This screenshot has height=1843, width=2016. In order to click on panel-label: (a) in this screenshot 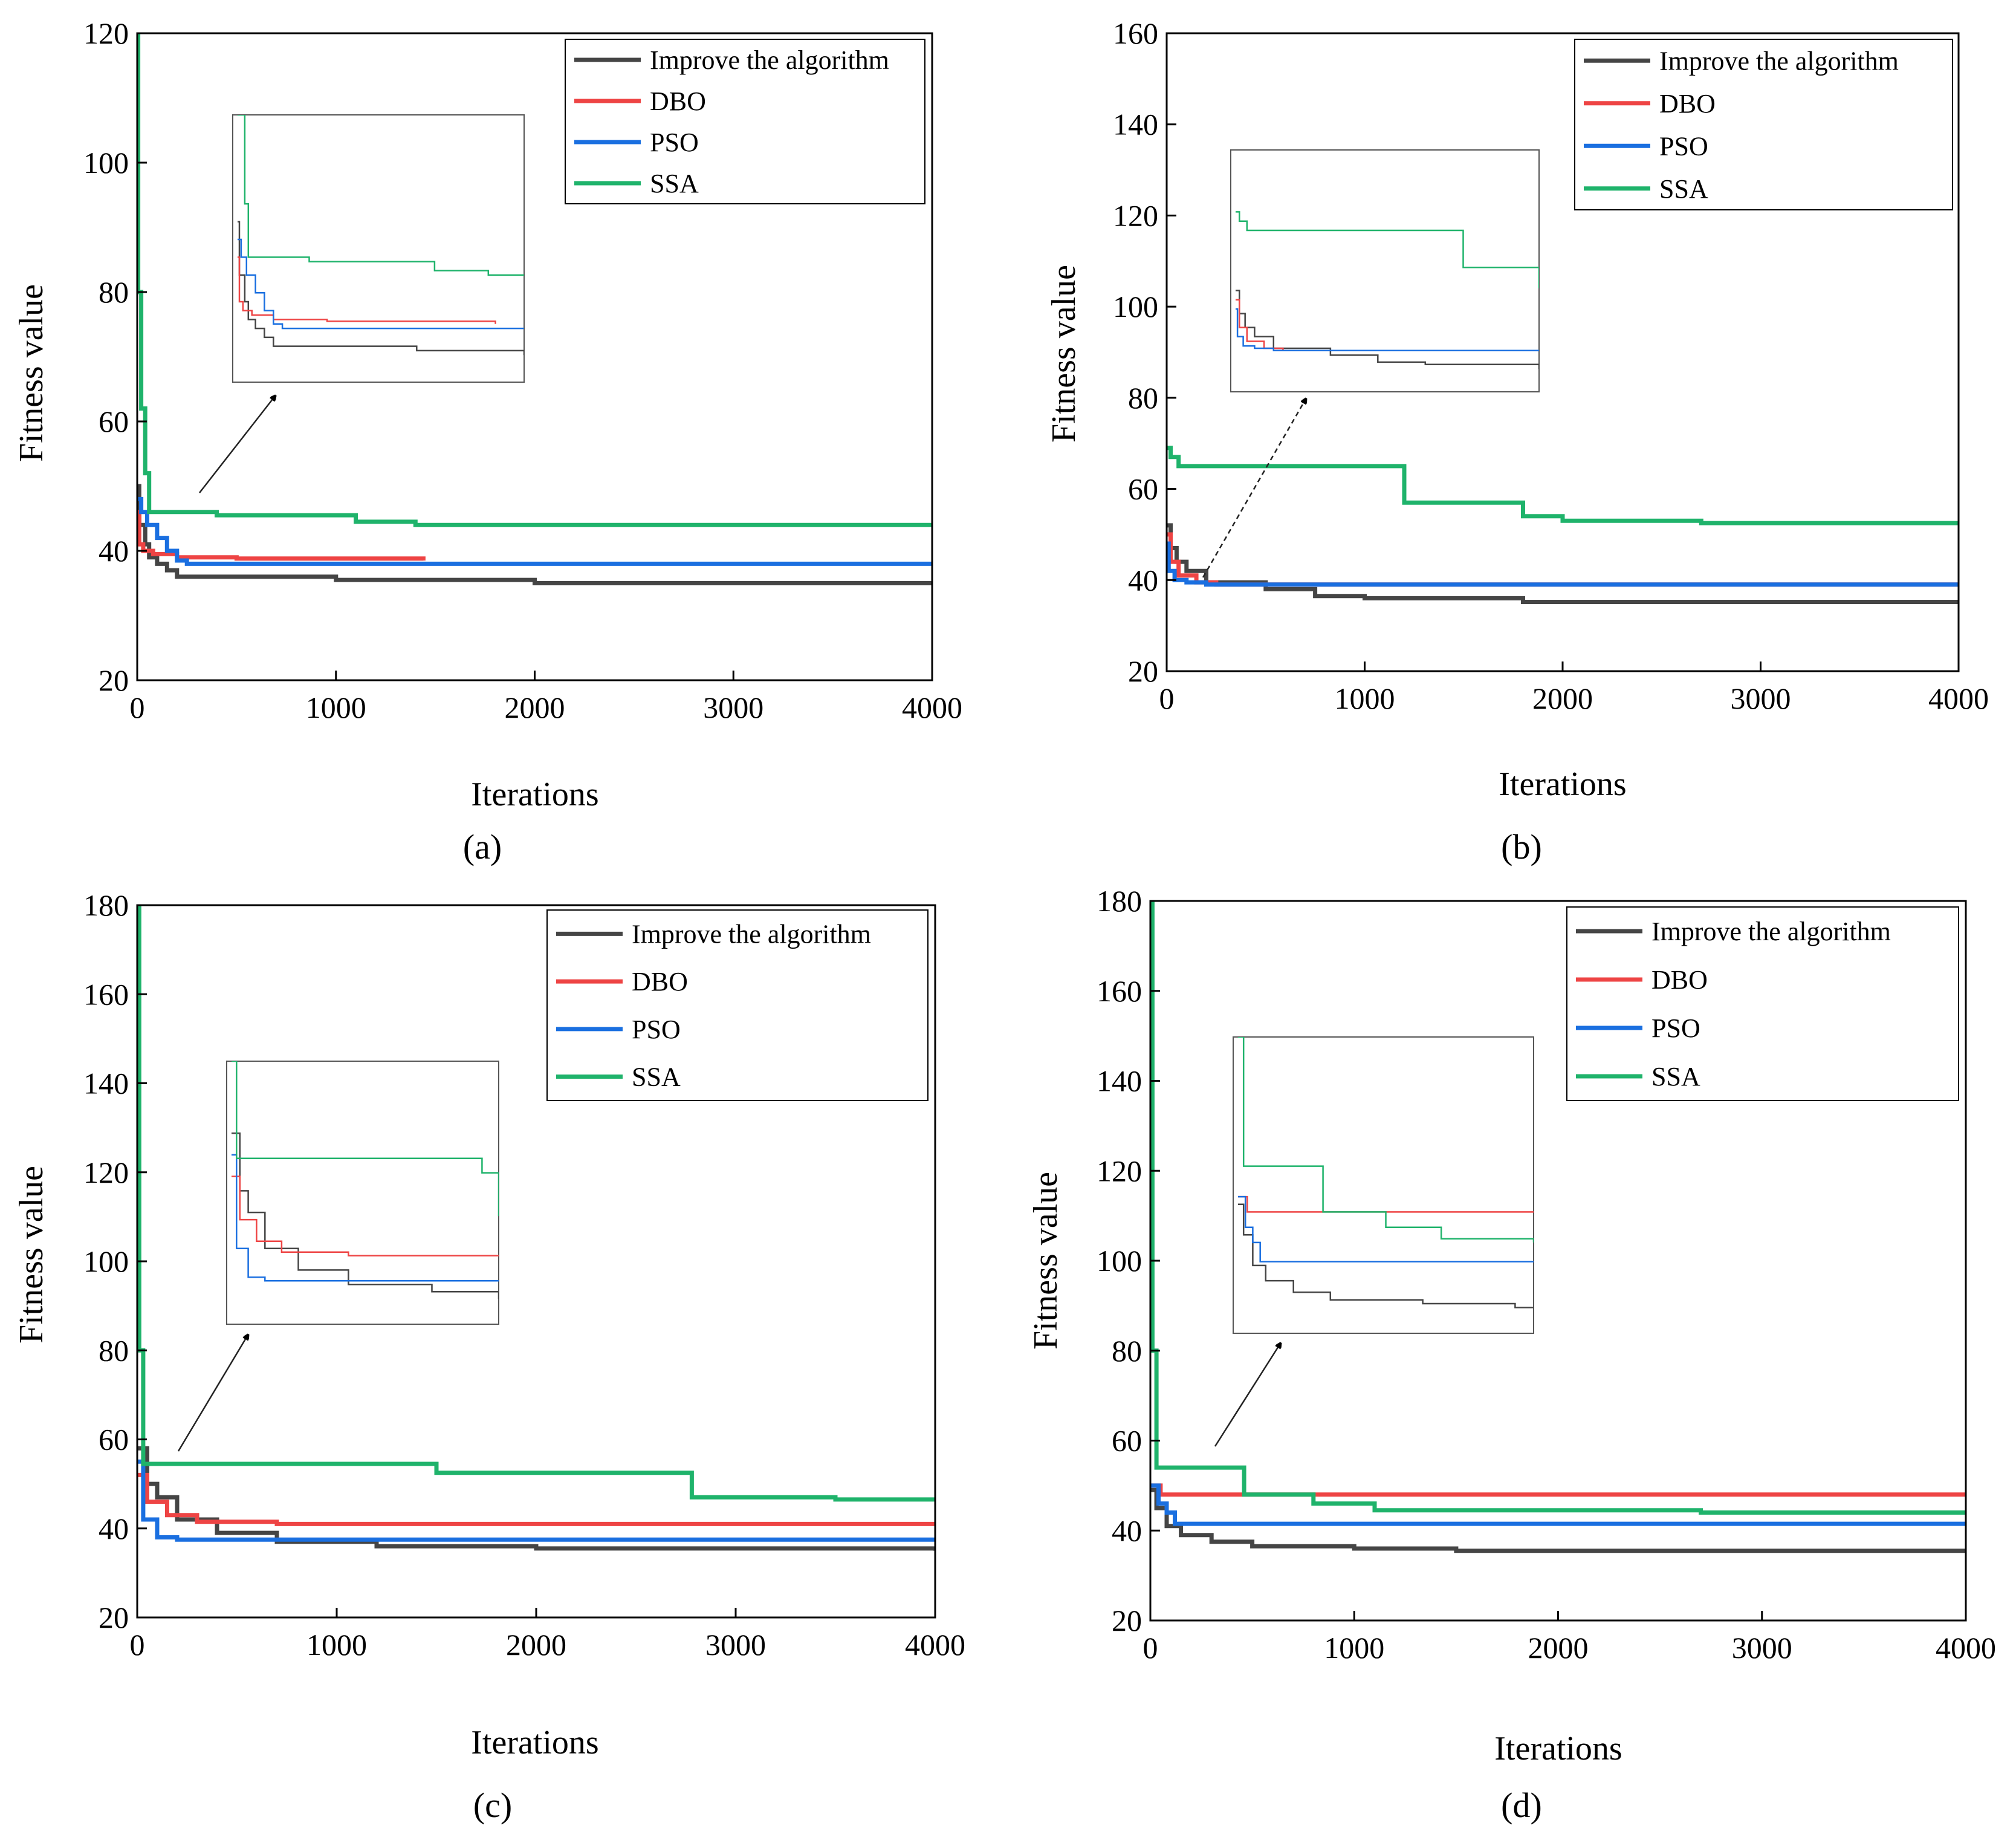, I will do `click(482, 846)`.